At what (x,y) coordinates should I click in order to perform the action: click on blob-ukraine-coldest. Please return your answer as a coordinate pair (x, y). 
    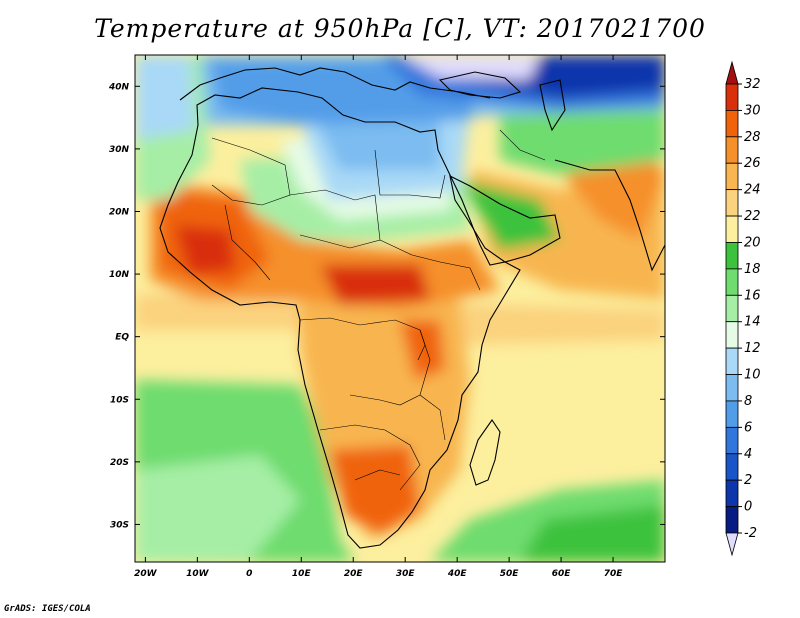
    Looking at the image, I should click on (470, 67).